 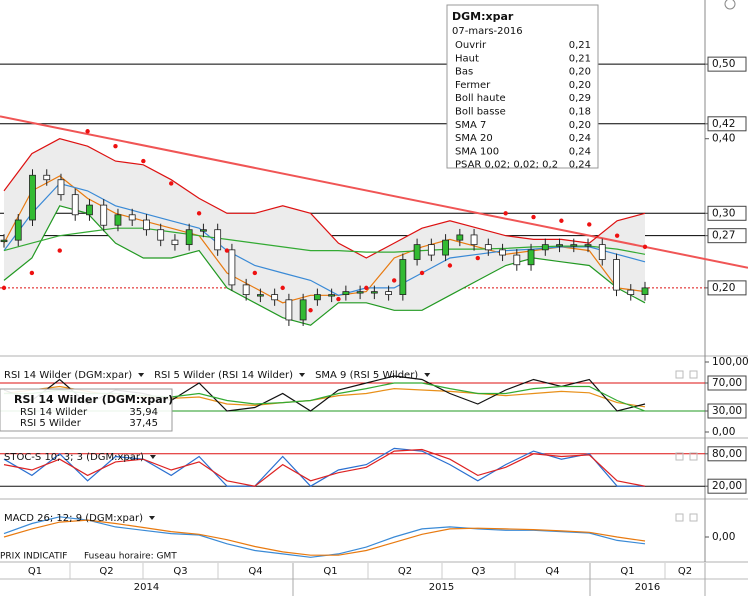 I want to click on y-tick-label: 100,00, so click(x=730, y=362).